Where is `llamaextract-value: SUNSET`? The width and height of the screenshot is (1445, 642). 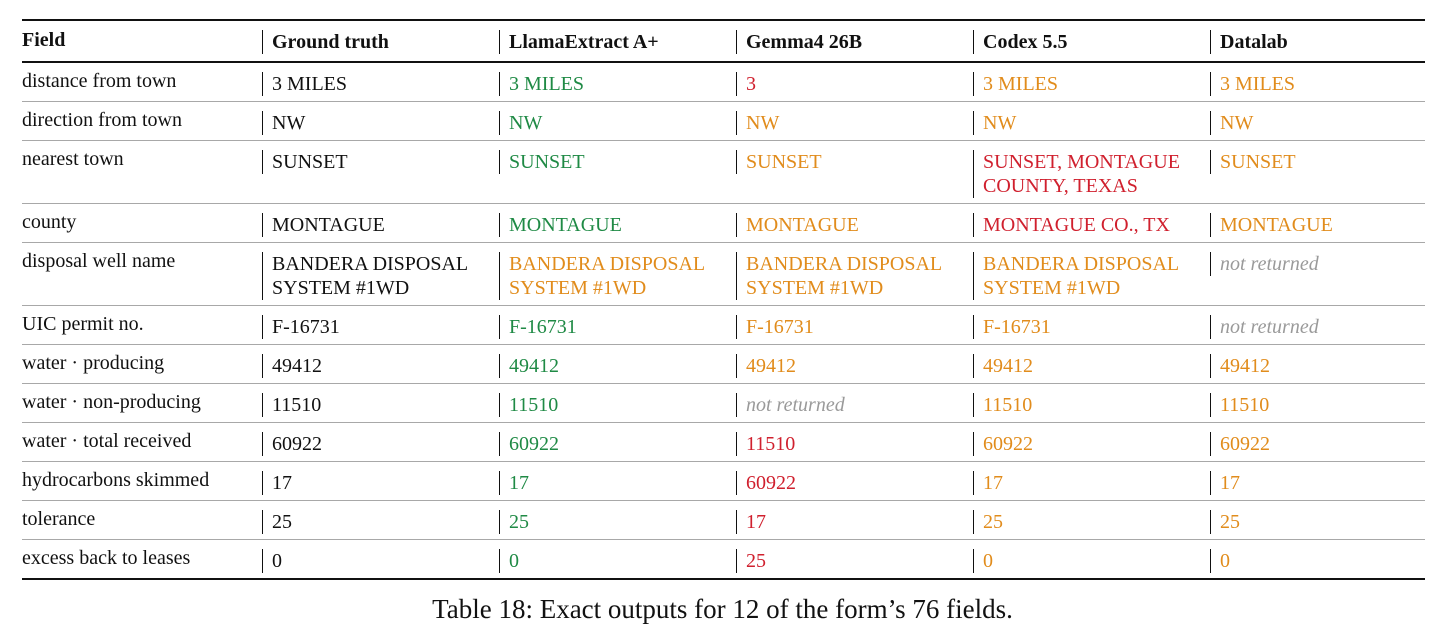
llamaextract-value: SUNSET is located at coordinates (615, 162).